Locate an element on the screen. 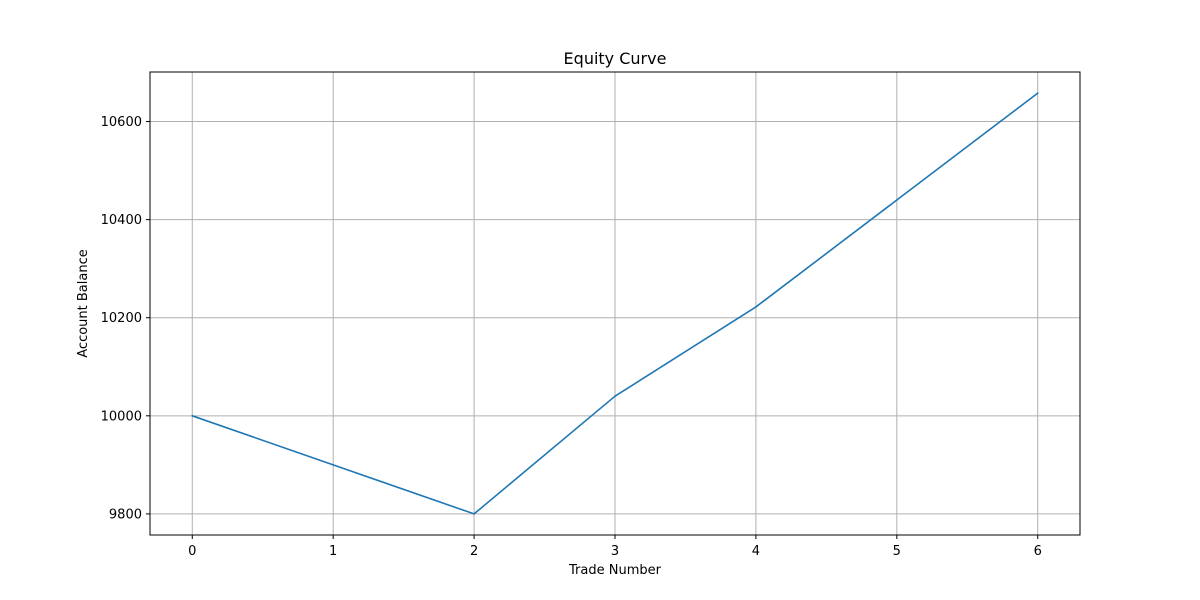  x-axis: 0 1 2 3 4 5 6 is located at coordinates (615, 547).